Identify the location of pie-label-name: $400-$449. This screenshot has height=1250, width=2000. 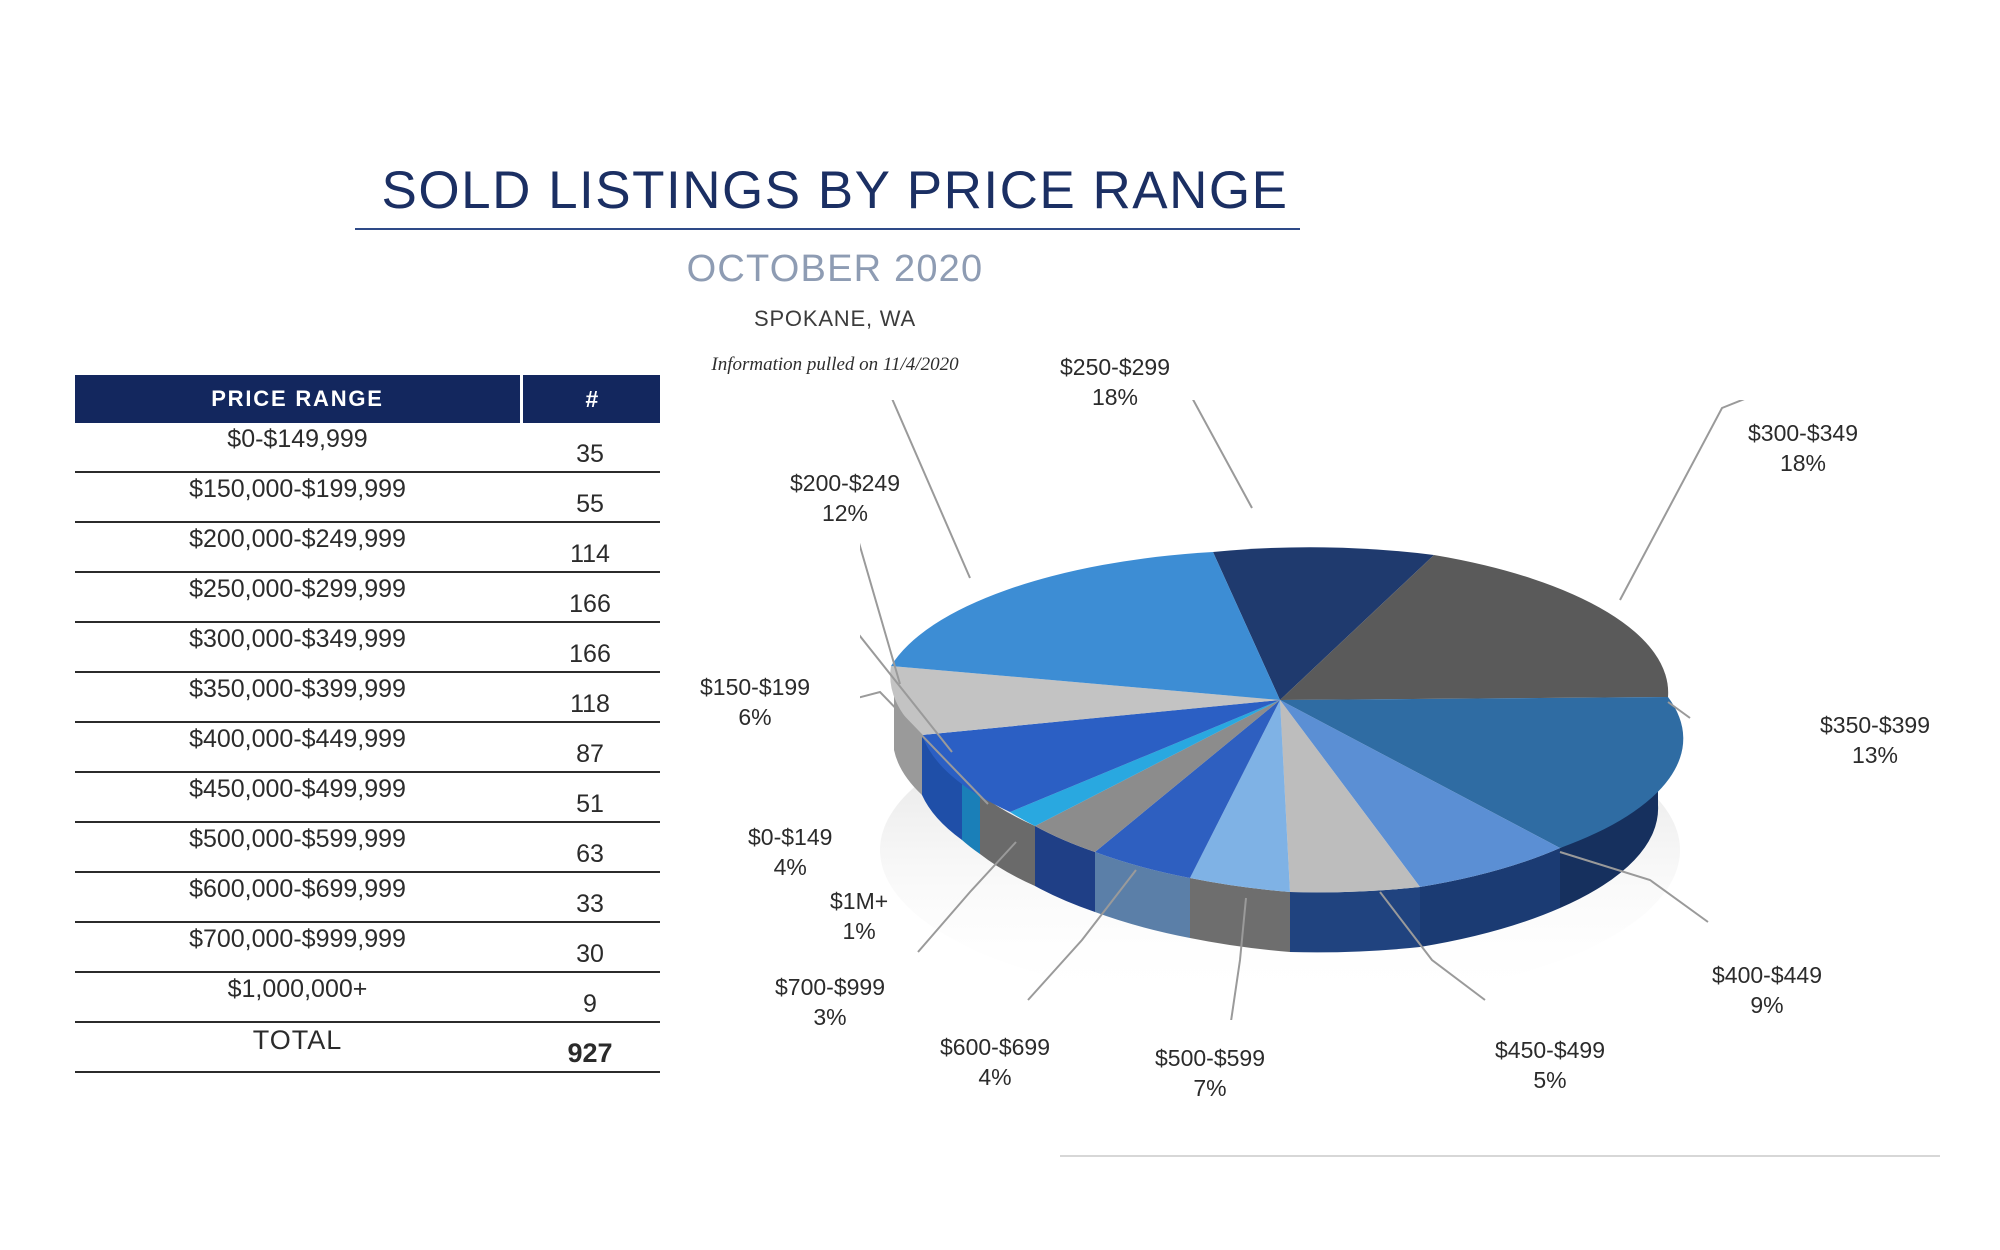
(1767, 975).